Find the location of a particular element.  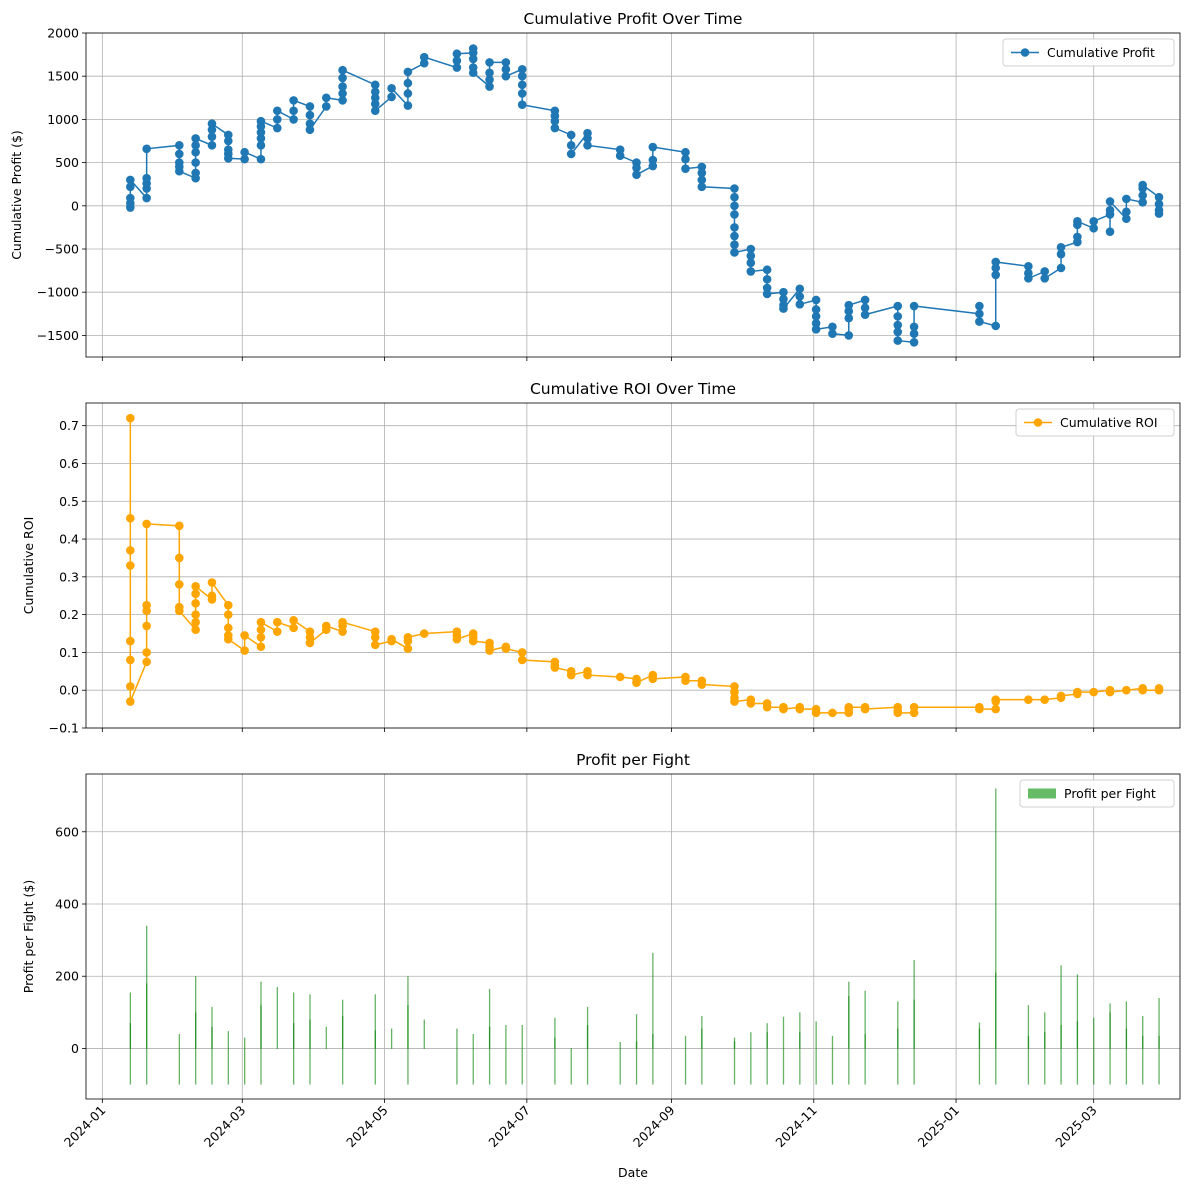

x-axis-label: Date is located at coordinates (633, 1172).